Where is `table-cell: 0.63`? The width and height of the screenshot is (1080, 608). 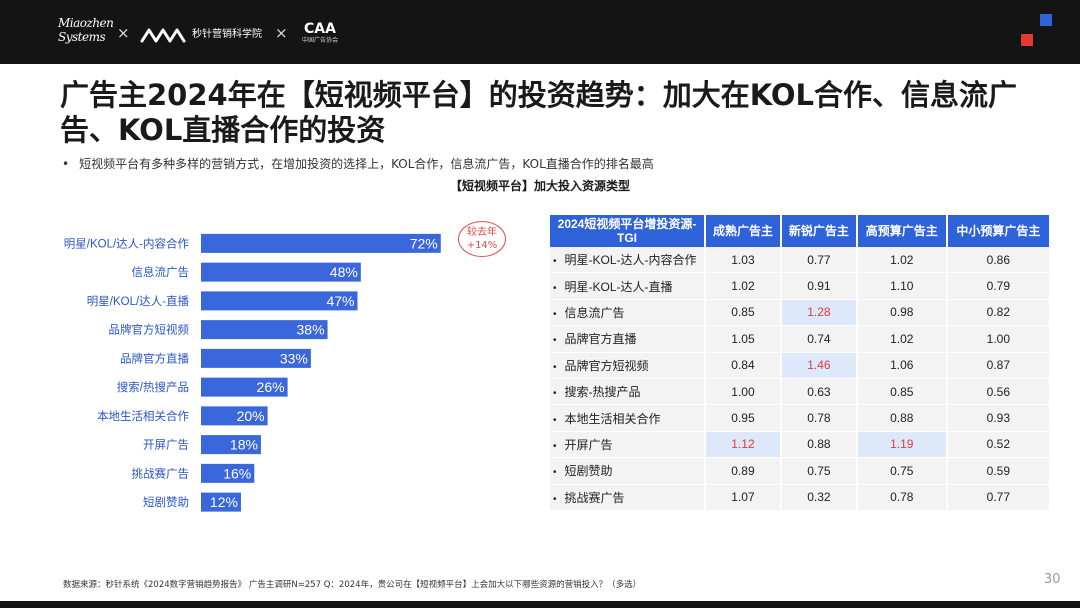
table-cell: 0.63 is located at coordinates (819, 392).